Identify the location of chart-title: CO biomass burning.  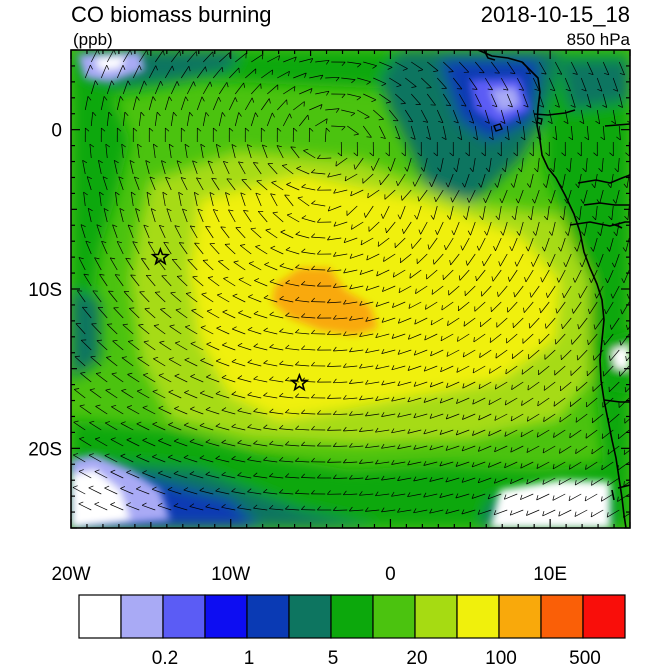
(171, 14).